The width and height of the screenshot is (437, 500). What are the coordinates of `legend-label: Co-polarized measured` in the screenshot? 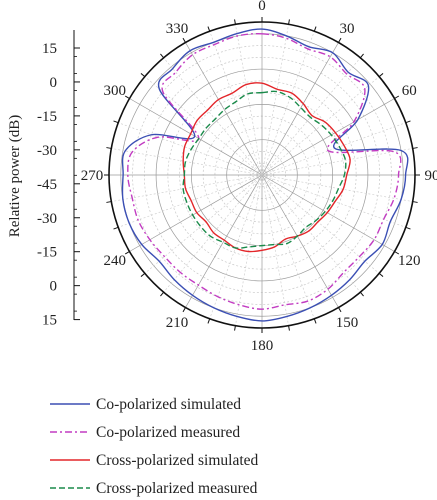 It's located at (168, 432).